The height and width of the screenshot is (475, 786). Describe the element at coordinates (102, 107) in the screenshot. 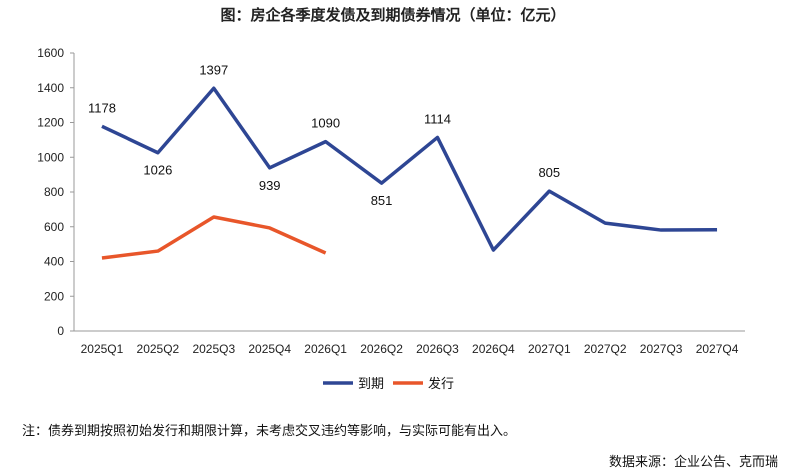

I see `data-label: 1178` at that location.